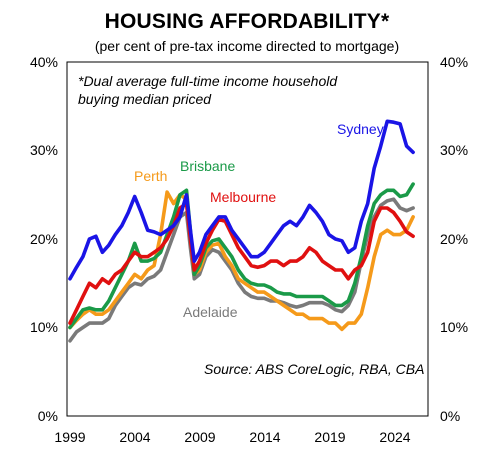  I want to click on series-label-perth: Perth, so click(150, 176).